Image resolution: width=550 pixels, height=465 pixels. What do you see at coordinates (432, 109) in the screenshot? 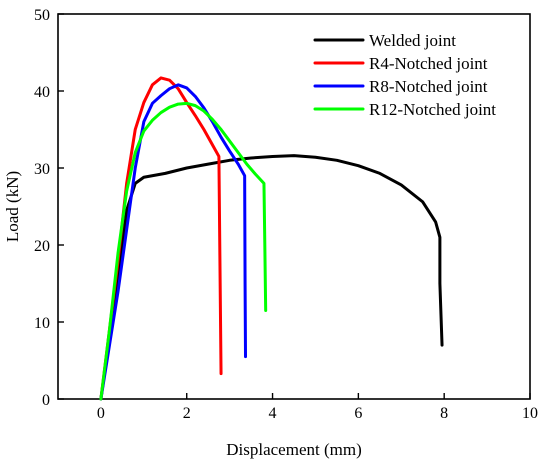
I see `legend-label: R12-Notched joint` at bounding box center [432, 109].